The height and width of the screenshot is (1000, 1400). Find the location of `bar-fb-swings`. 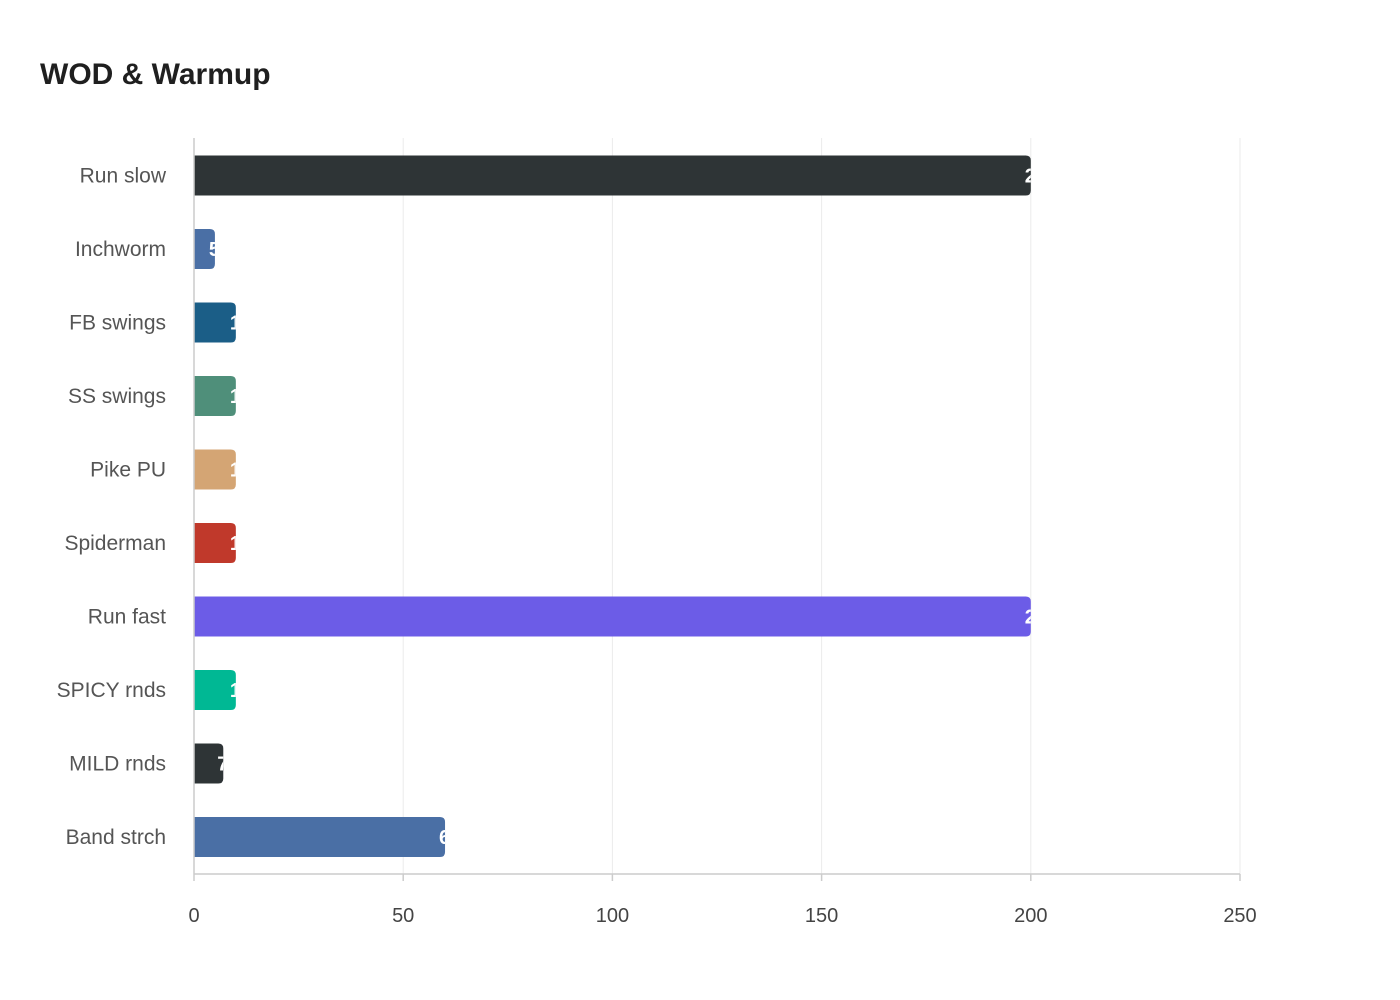

bar-fb-swings is located at coordinates (215, 322).